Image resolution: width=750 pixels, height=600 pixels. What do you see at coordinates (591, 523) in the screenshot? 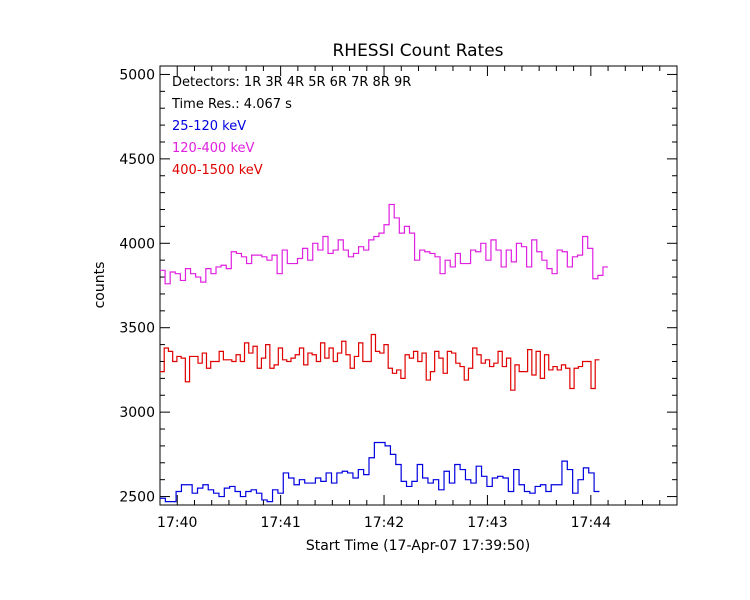
I see `x-tick-label: 17:44` at bounding box center [591, 523].